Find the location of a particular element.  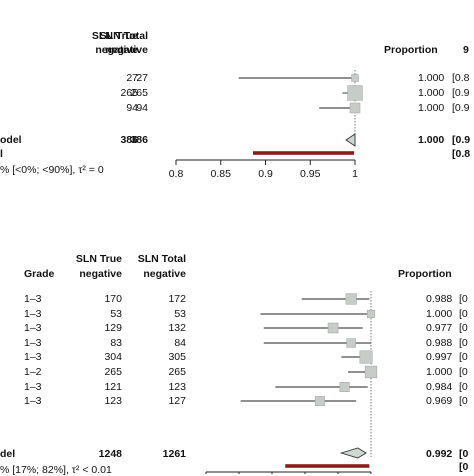

bottom-study-7-box is located at coordinates (344, 387).